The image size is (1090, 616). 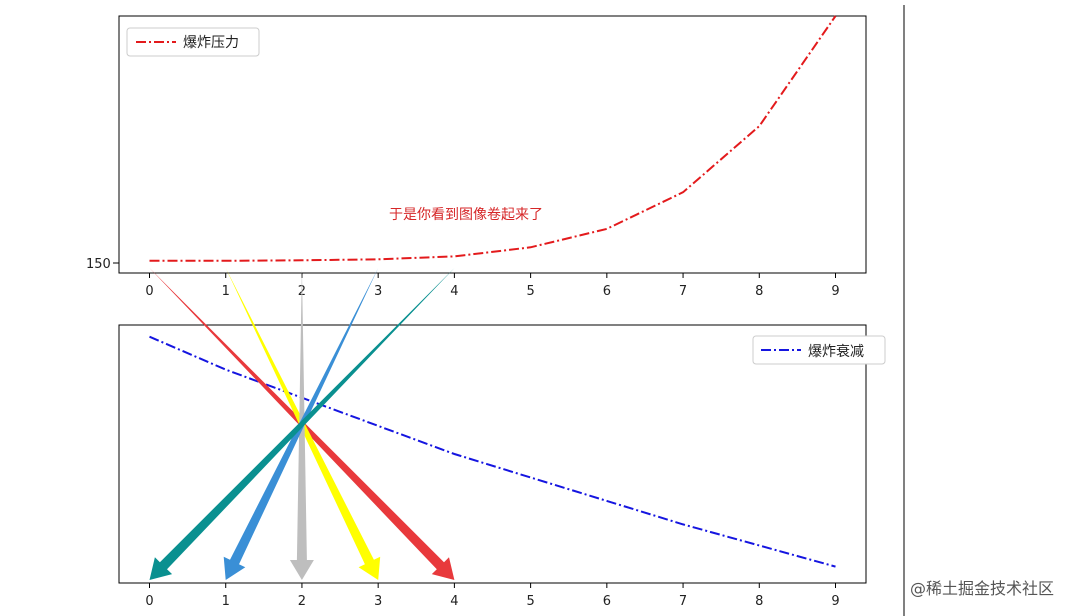 What do you see at coordinates (226, 291) in the screenshot?
I see `top-x-tick-label: 1` at bounding box center [226, 291].